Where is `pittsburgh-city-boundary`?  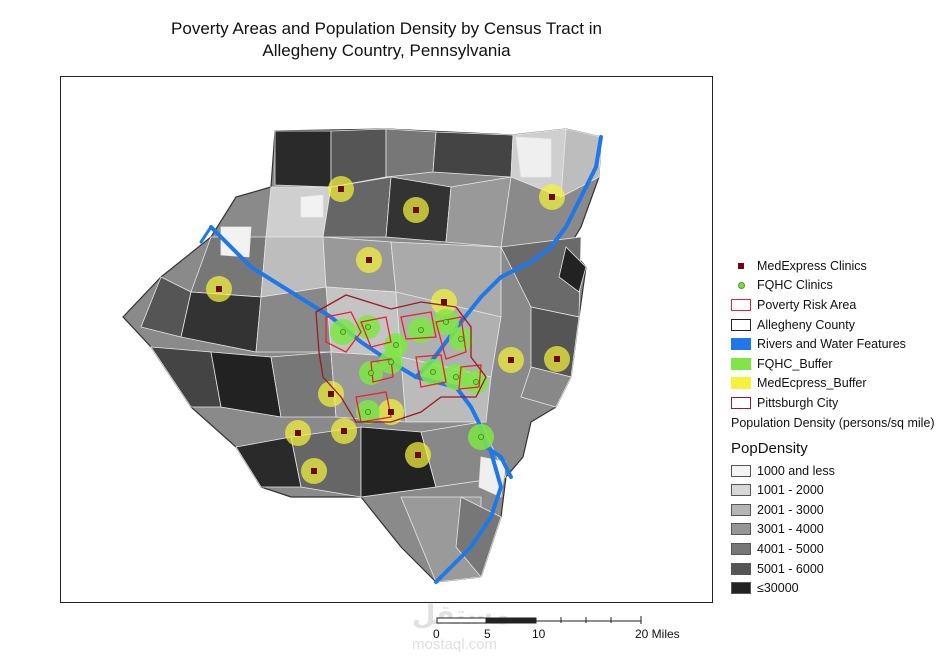 pittsburgh-city-boundary is located at coordinates (401, 358).